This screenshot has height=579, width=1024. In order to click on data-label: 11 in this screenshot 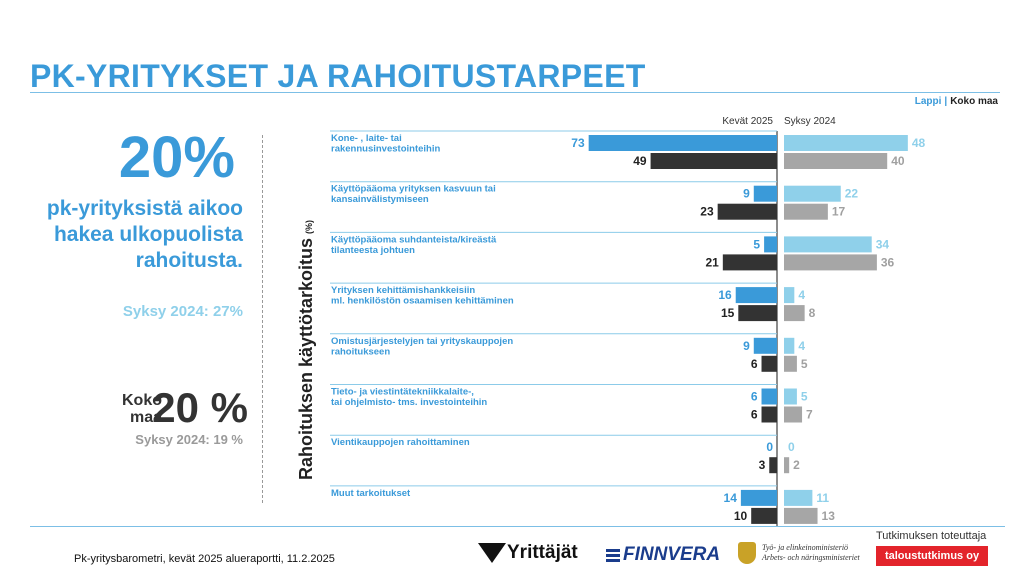, I will do `click(822, 498)`.